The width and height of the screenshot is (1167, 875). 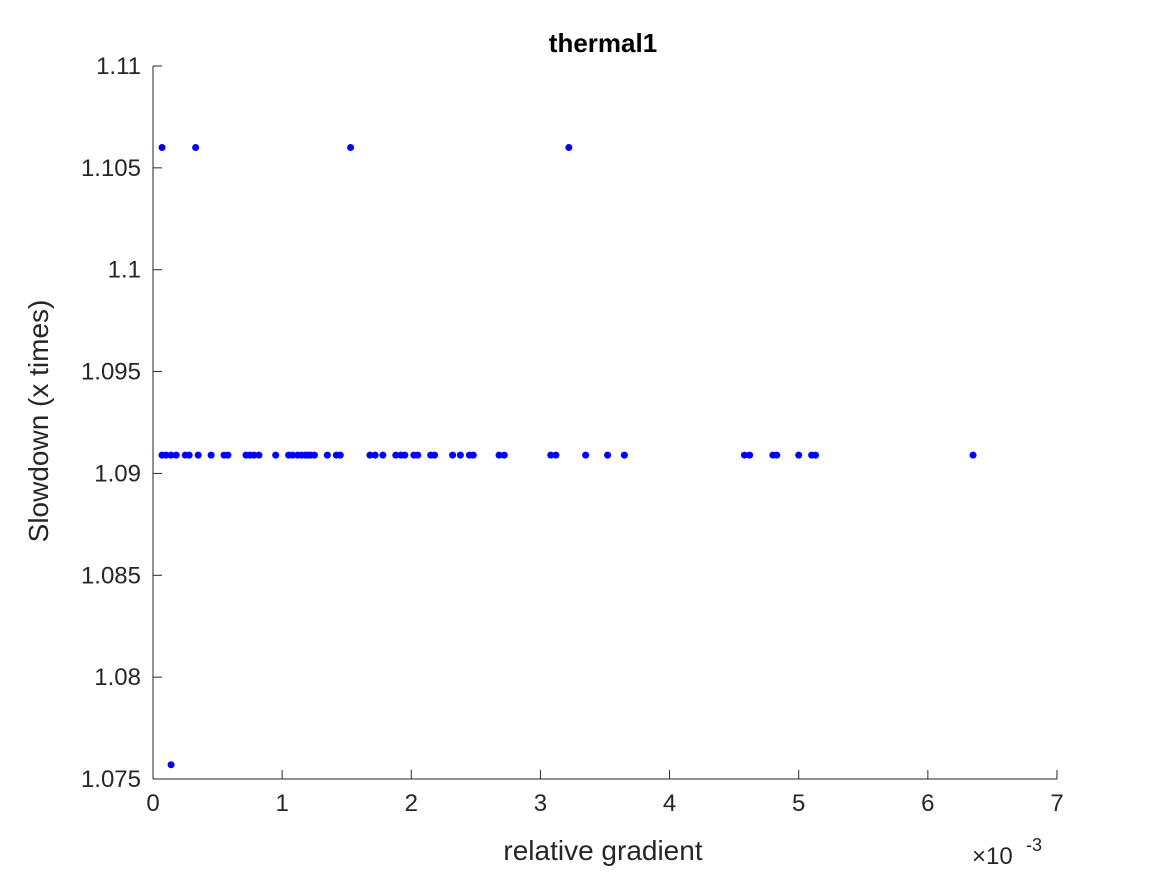 I want to click on y-tick-label: 1.11, so click(x=118, y=66).